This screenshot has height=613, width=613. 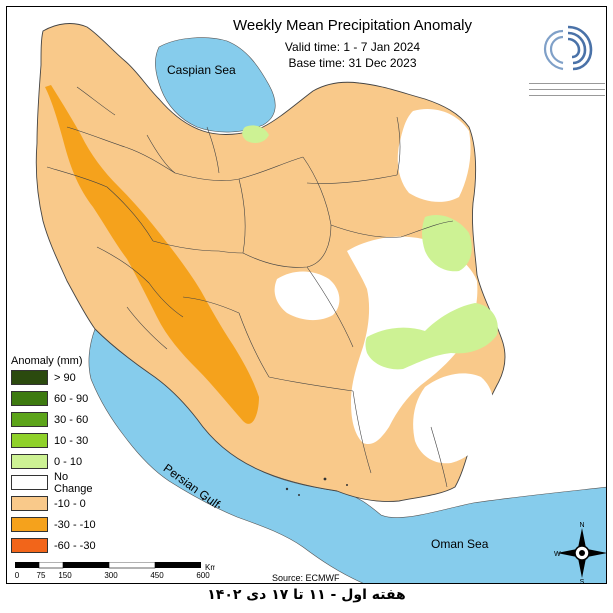 I want to click on legend-item: No Change, so click(x=59, y=483).